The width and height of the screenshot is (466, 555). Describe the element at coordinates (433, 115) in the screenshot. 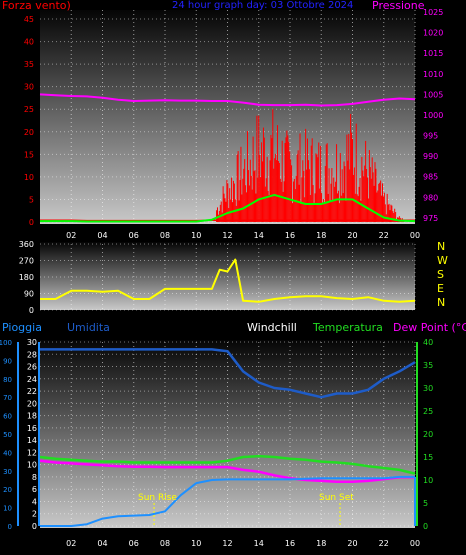

I see `pressure-tick-label: 1000` at that location.